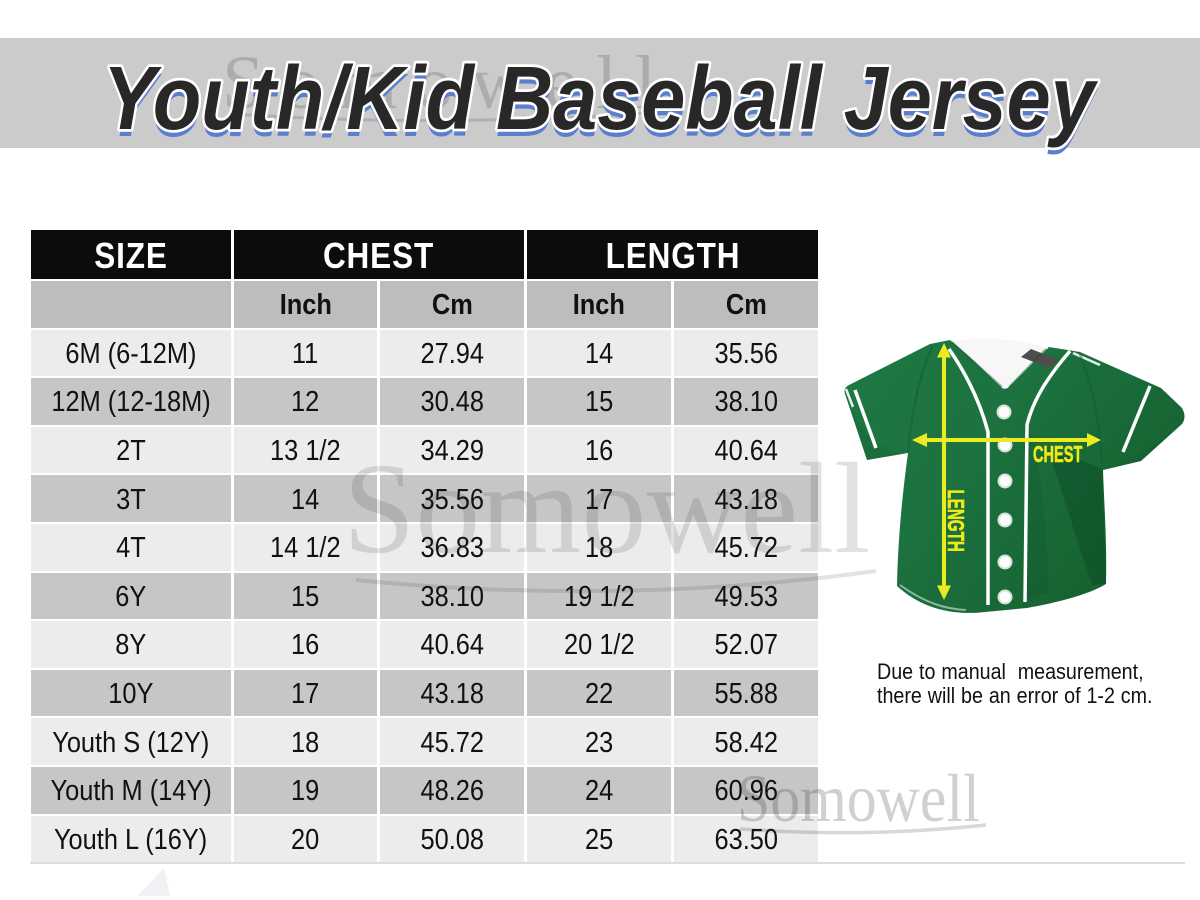  I want to click on svg-text: LENGTH, so click(955, 521).